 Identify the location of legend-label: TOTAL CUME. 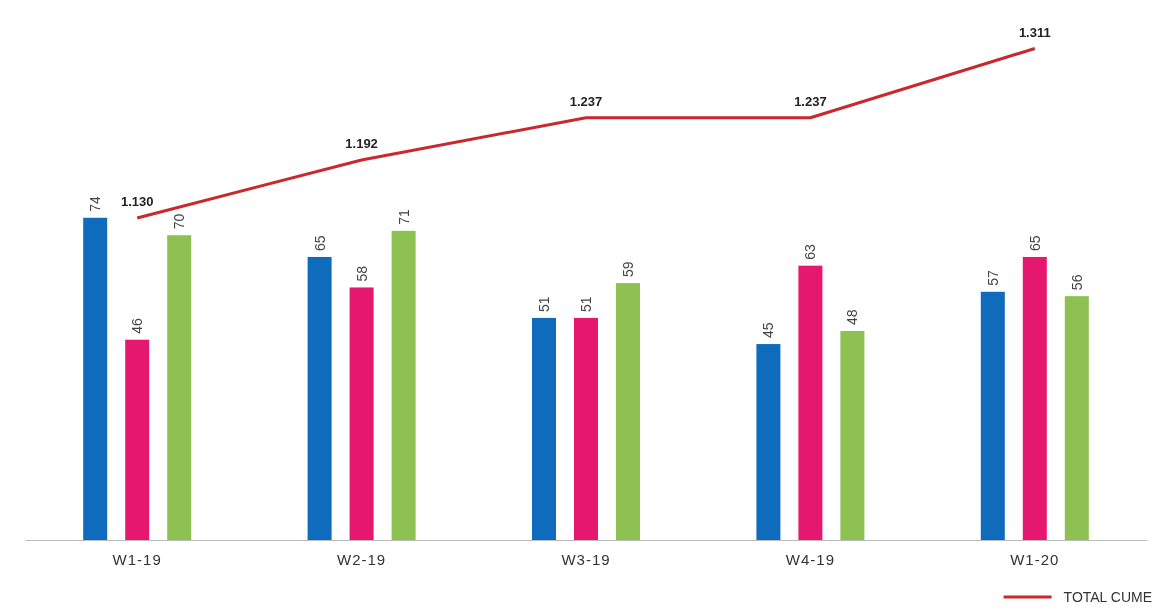
(1107, 597).